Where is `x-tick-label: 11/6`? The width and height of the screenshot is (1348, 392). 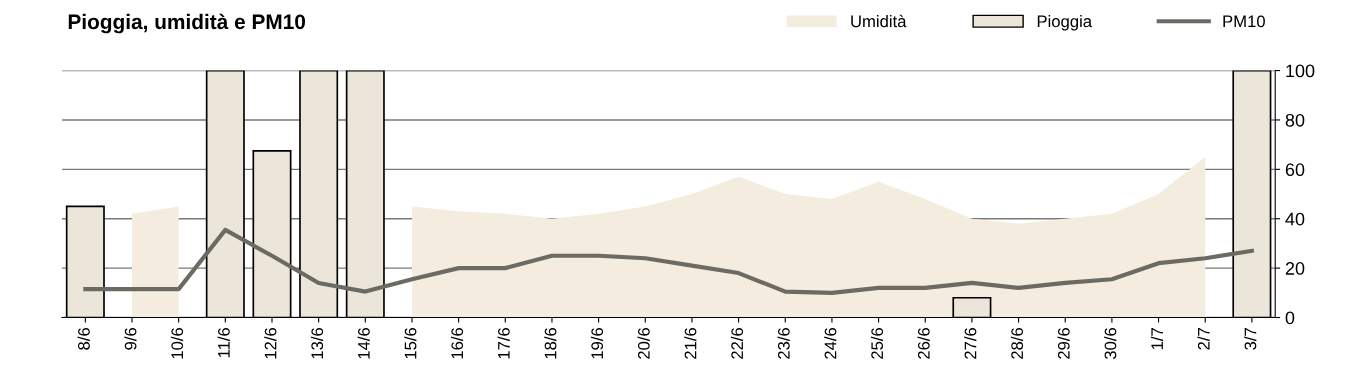
x-tick-label: 11/6 is located at coordinates (223, 342).